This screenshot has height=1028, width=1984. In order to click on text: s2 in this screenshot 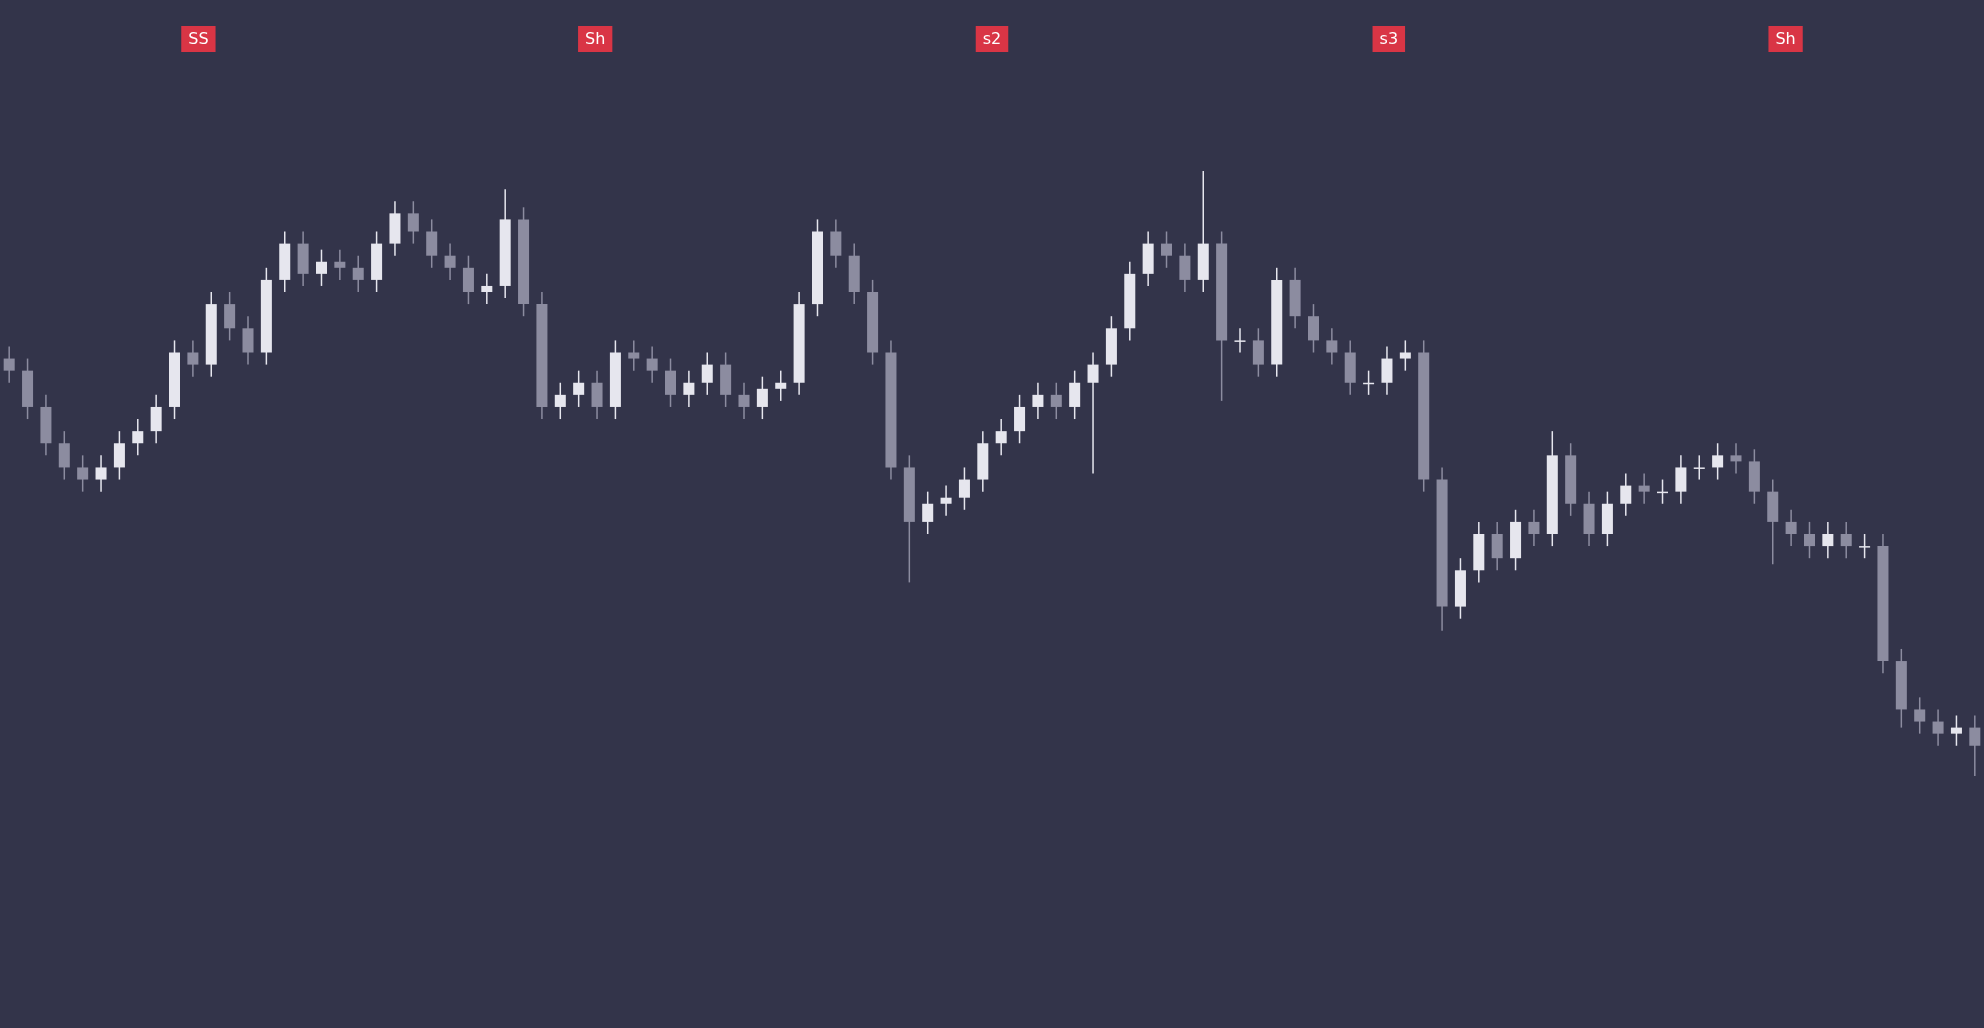, I will do `click(992, 39)`.